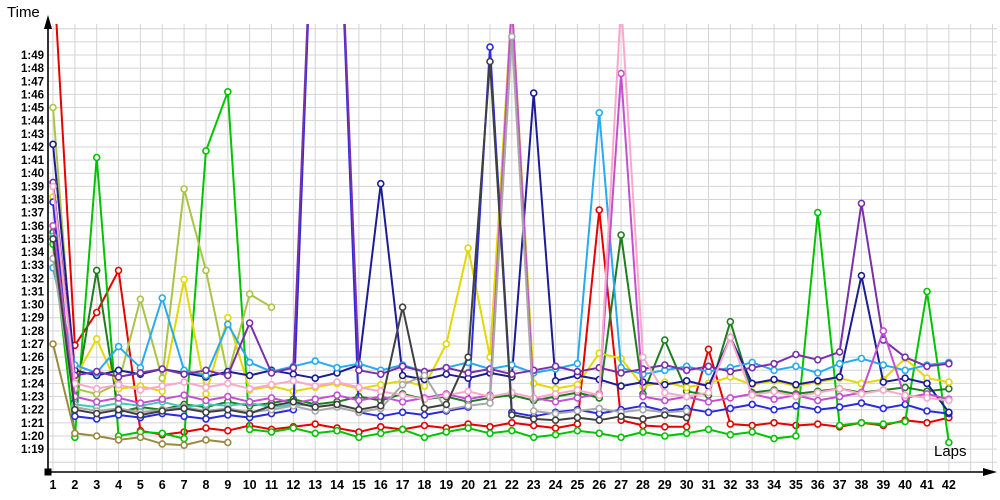 Image resolution: width=1000 pixels, height=500 pixels. What do you see at coordinates (490, 485) in the screenshot?
I see `x-tick-label: 21` at bounding box center [490, 485].